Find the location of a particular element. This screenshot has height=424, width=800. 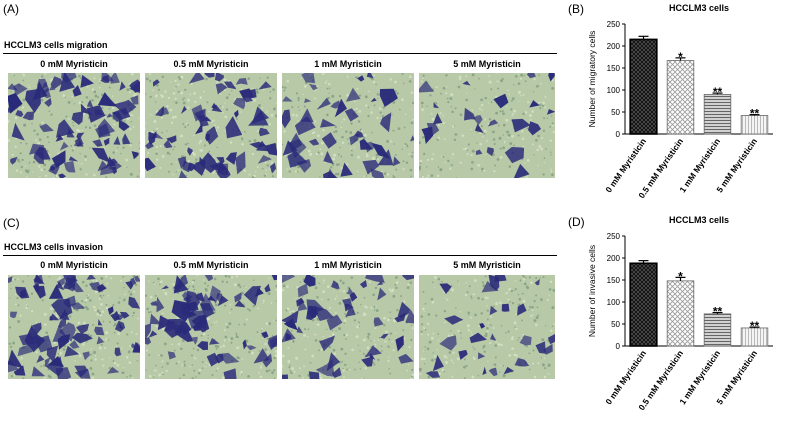

mig-ytick-label-0: 0 is located at coordinates (618, 134).